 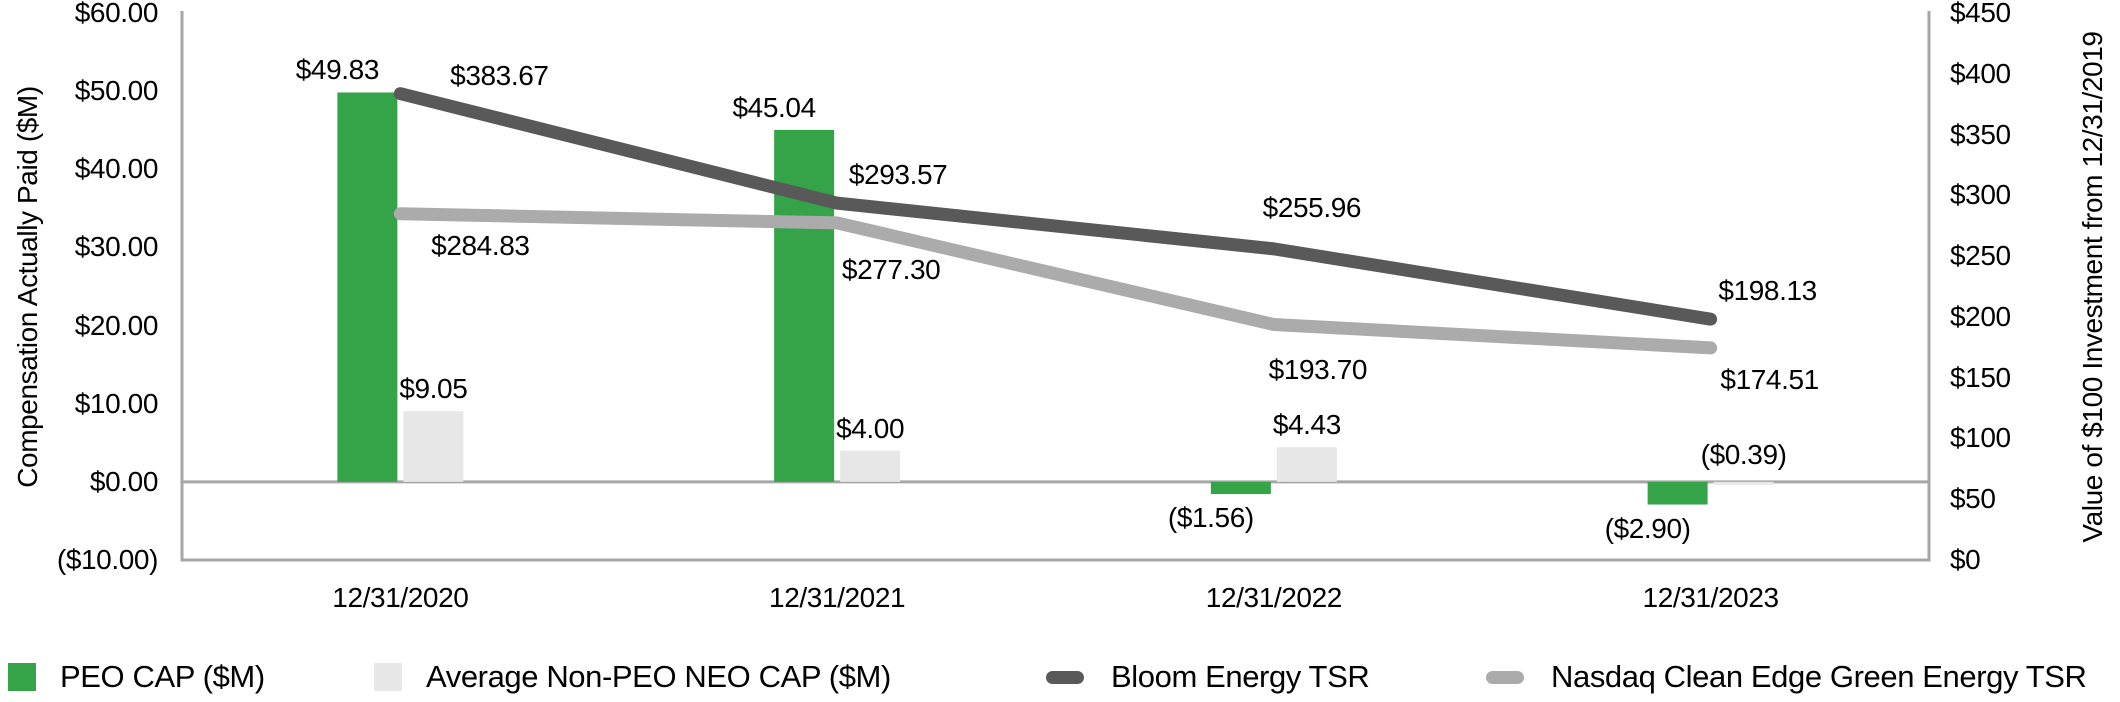 I want to click on legend-item-bloom-tsr: Bloom Energy TSR, so click(x=1208, y=677).